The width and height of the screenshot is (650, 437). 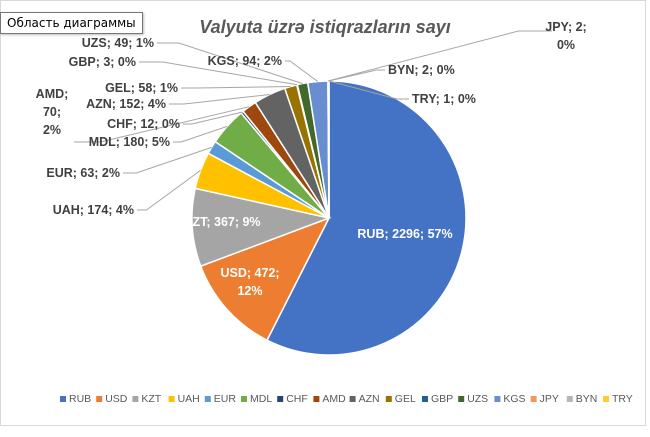 What do you see at coordinates (126, 104) in the screenshot?
I see `data-label-azn: AZN; 152; 4%` at bounding box center [126, 104].